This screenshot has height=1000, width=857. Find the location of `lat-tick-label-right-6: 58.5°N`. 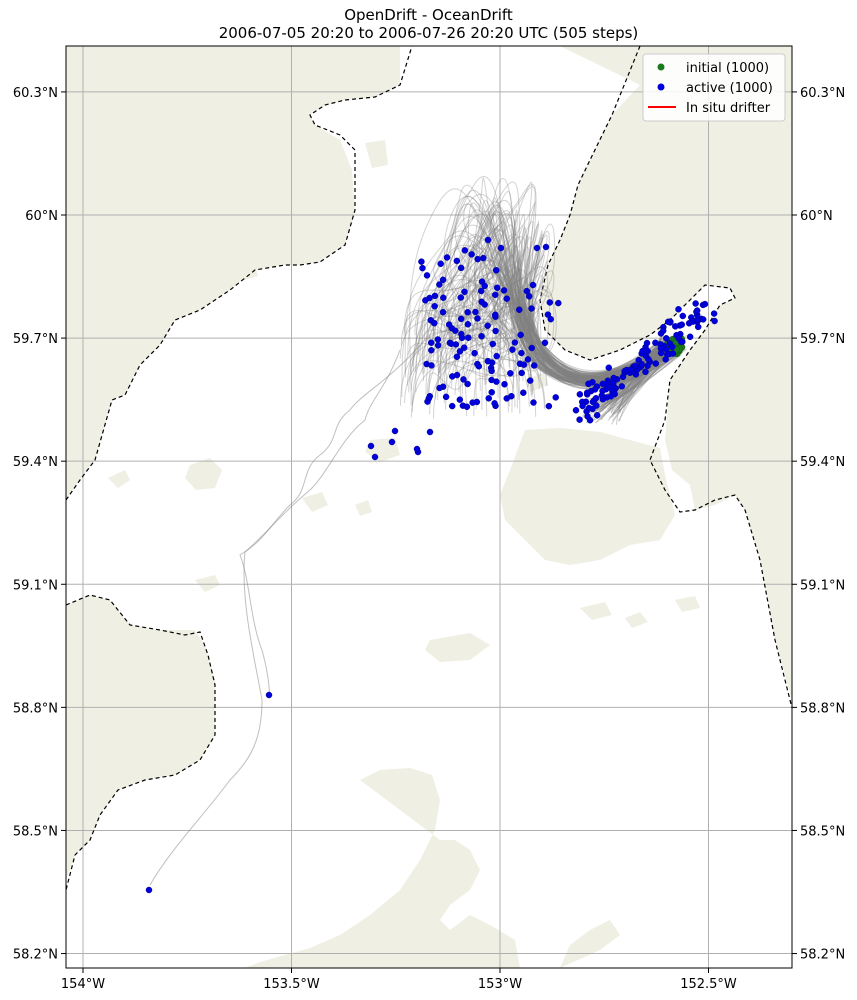

lat-tick-label-right-6: 58.5°N is located at coordinates (822, 831).